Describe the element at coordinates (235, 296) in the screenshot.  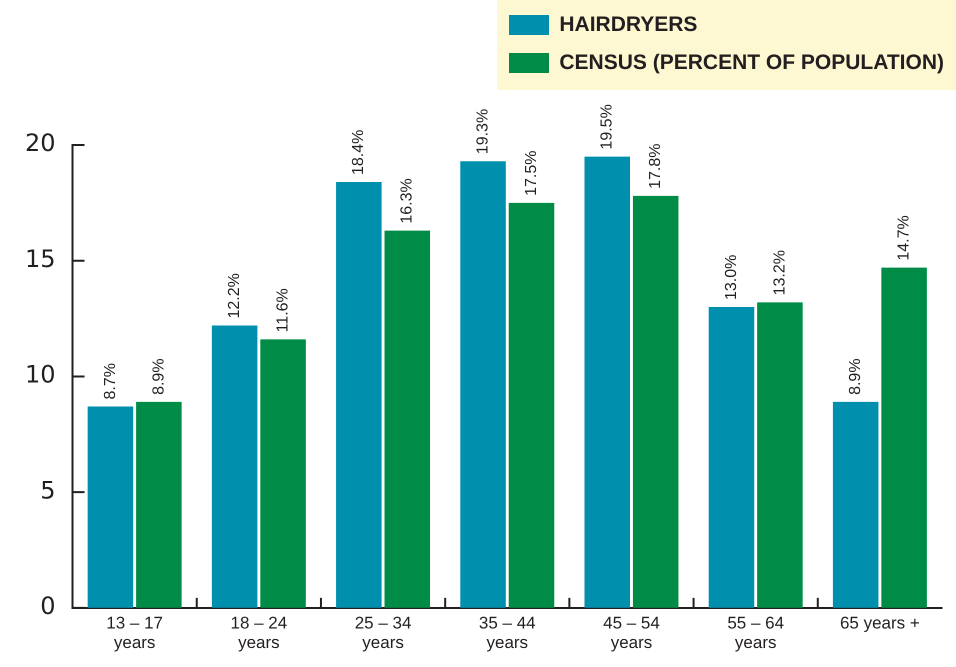
I see `data-label: 12.2%` at that location.